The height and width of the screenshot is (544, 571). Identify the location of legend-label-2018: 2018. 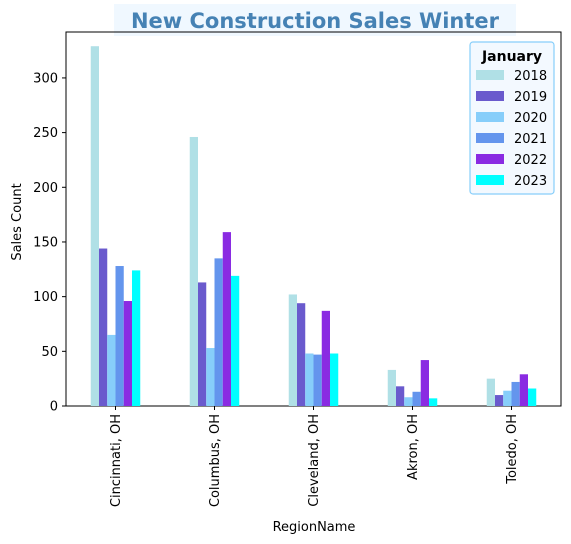
(530, 76).